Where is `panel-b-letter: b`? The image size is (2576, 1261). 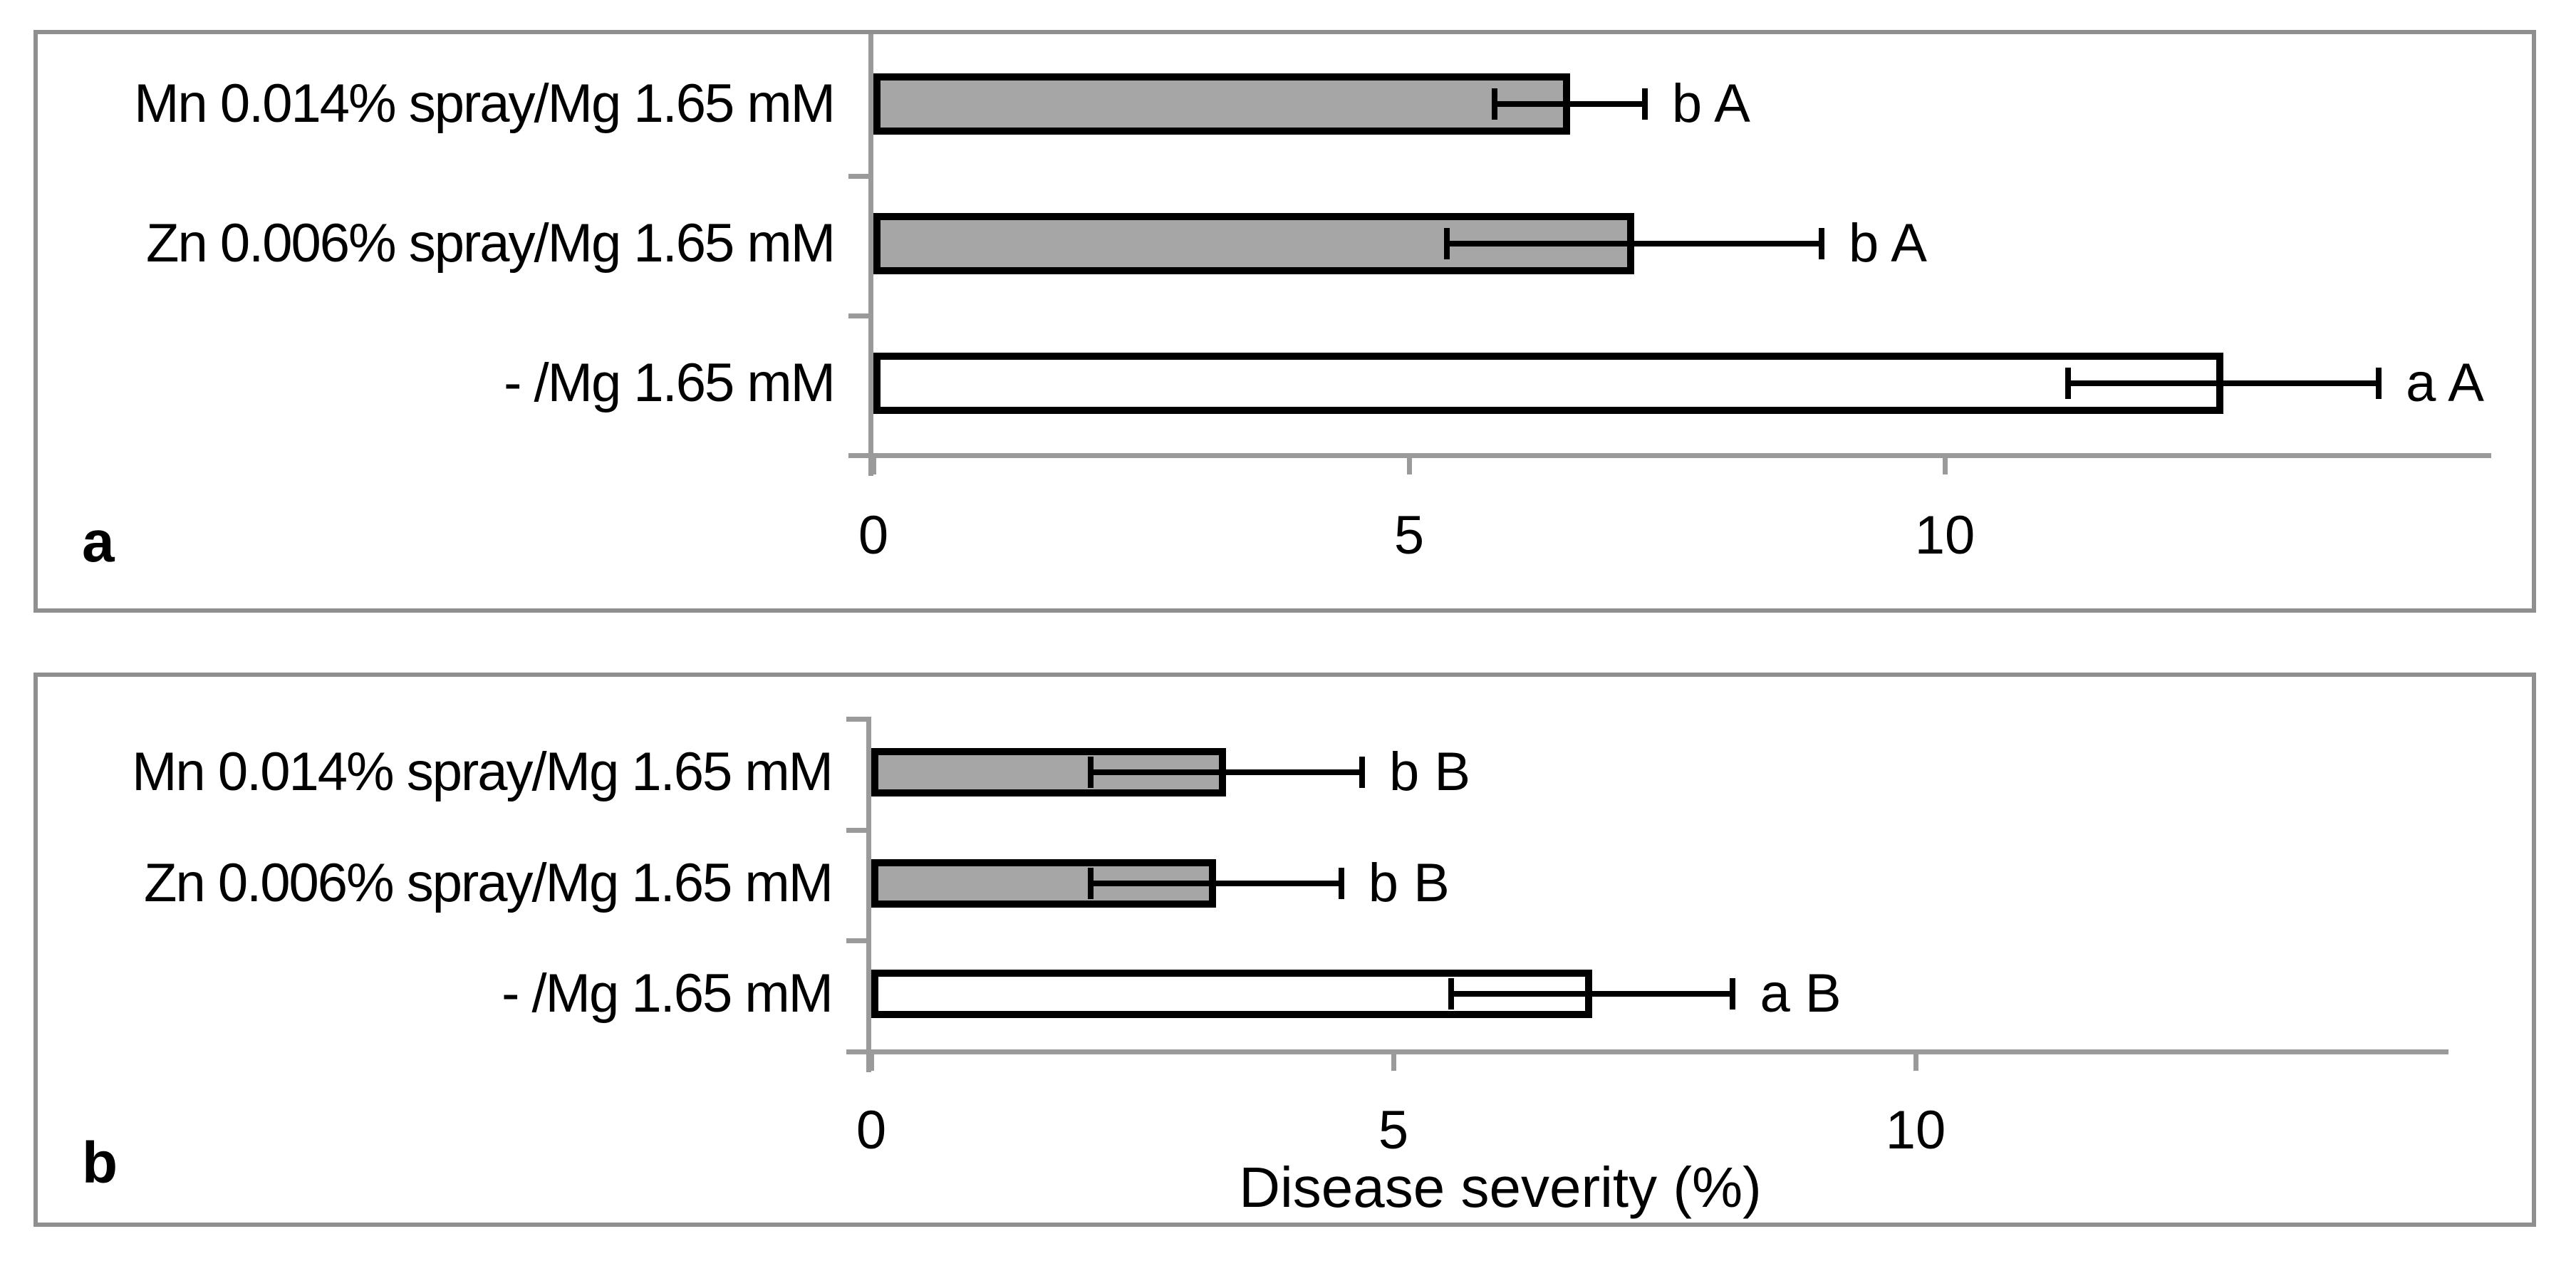
panel-b-letter: b is located at coordinates (100, 1163).